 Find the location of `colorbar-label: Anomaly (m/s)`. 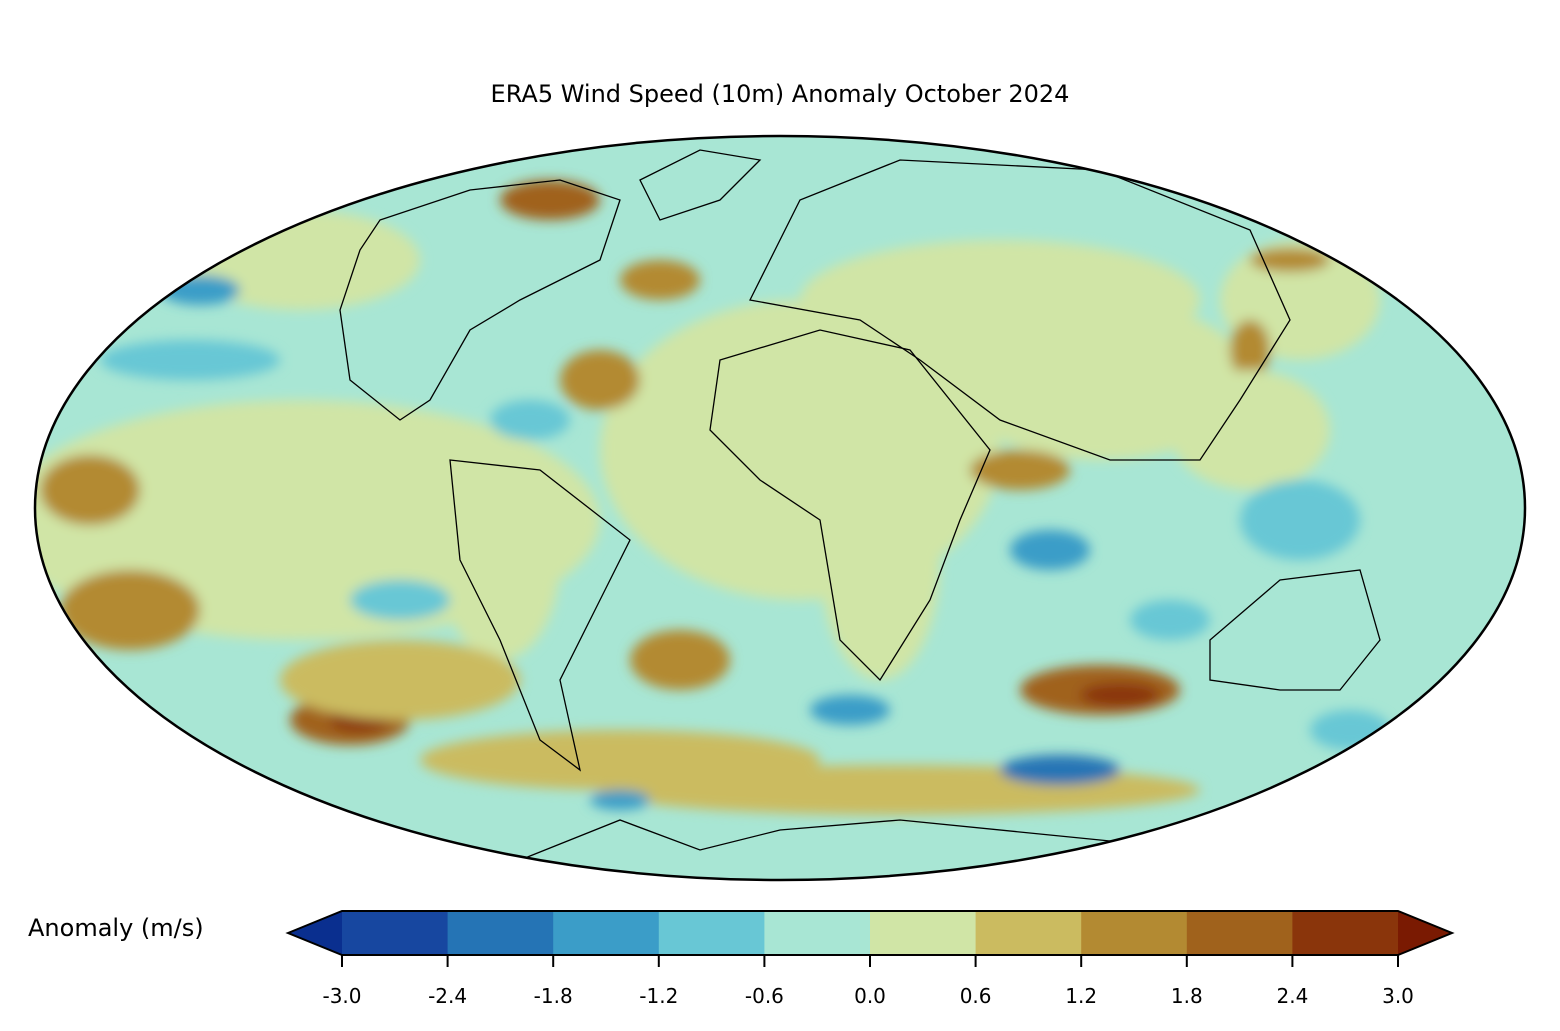

colorbar-label: Anomaly (m/s) is located at coordinates (116, 928).